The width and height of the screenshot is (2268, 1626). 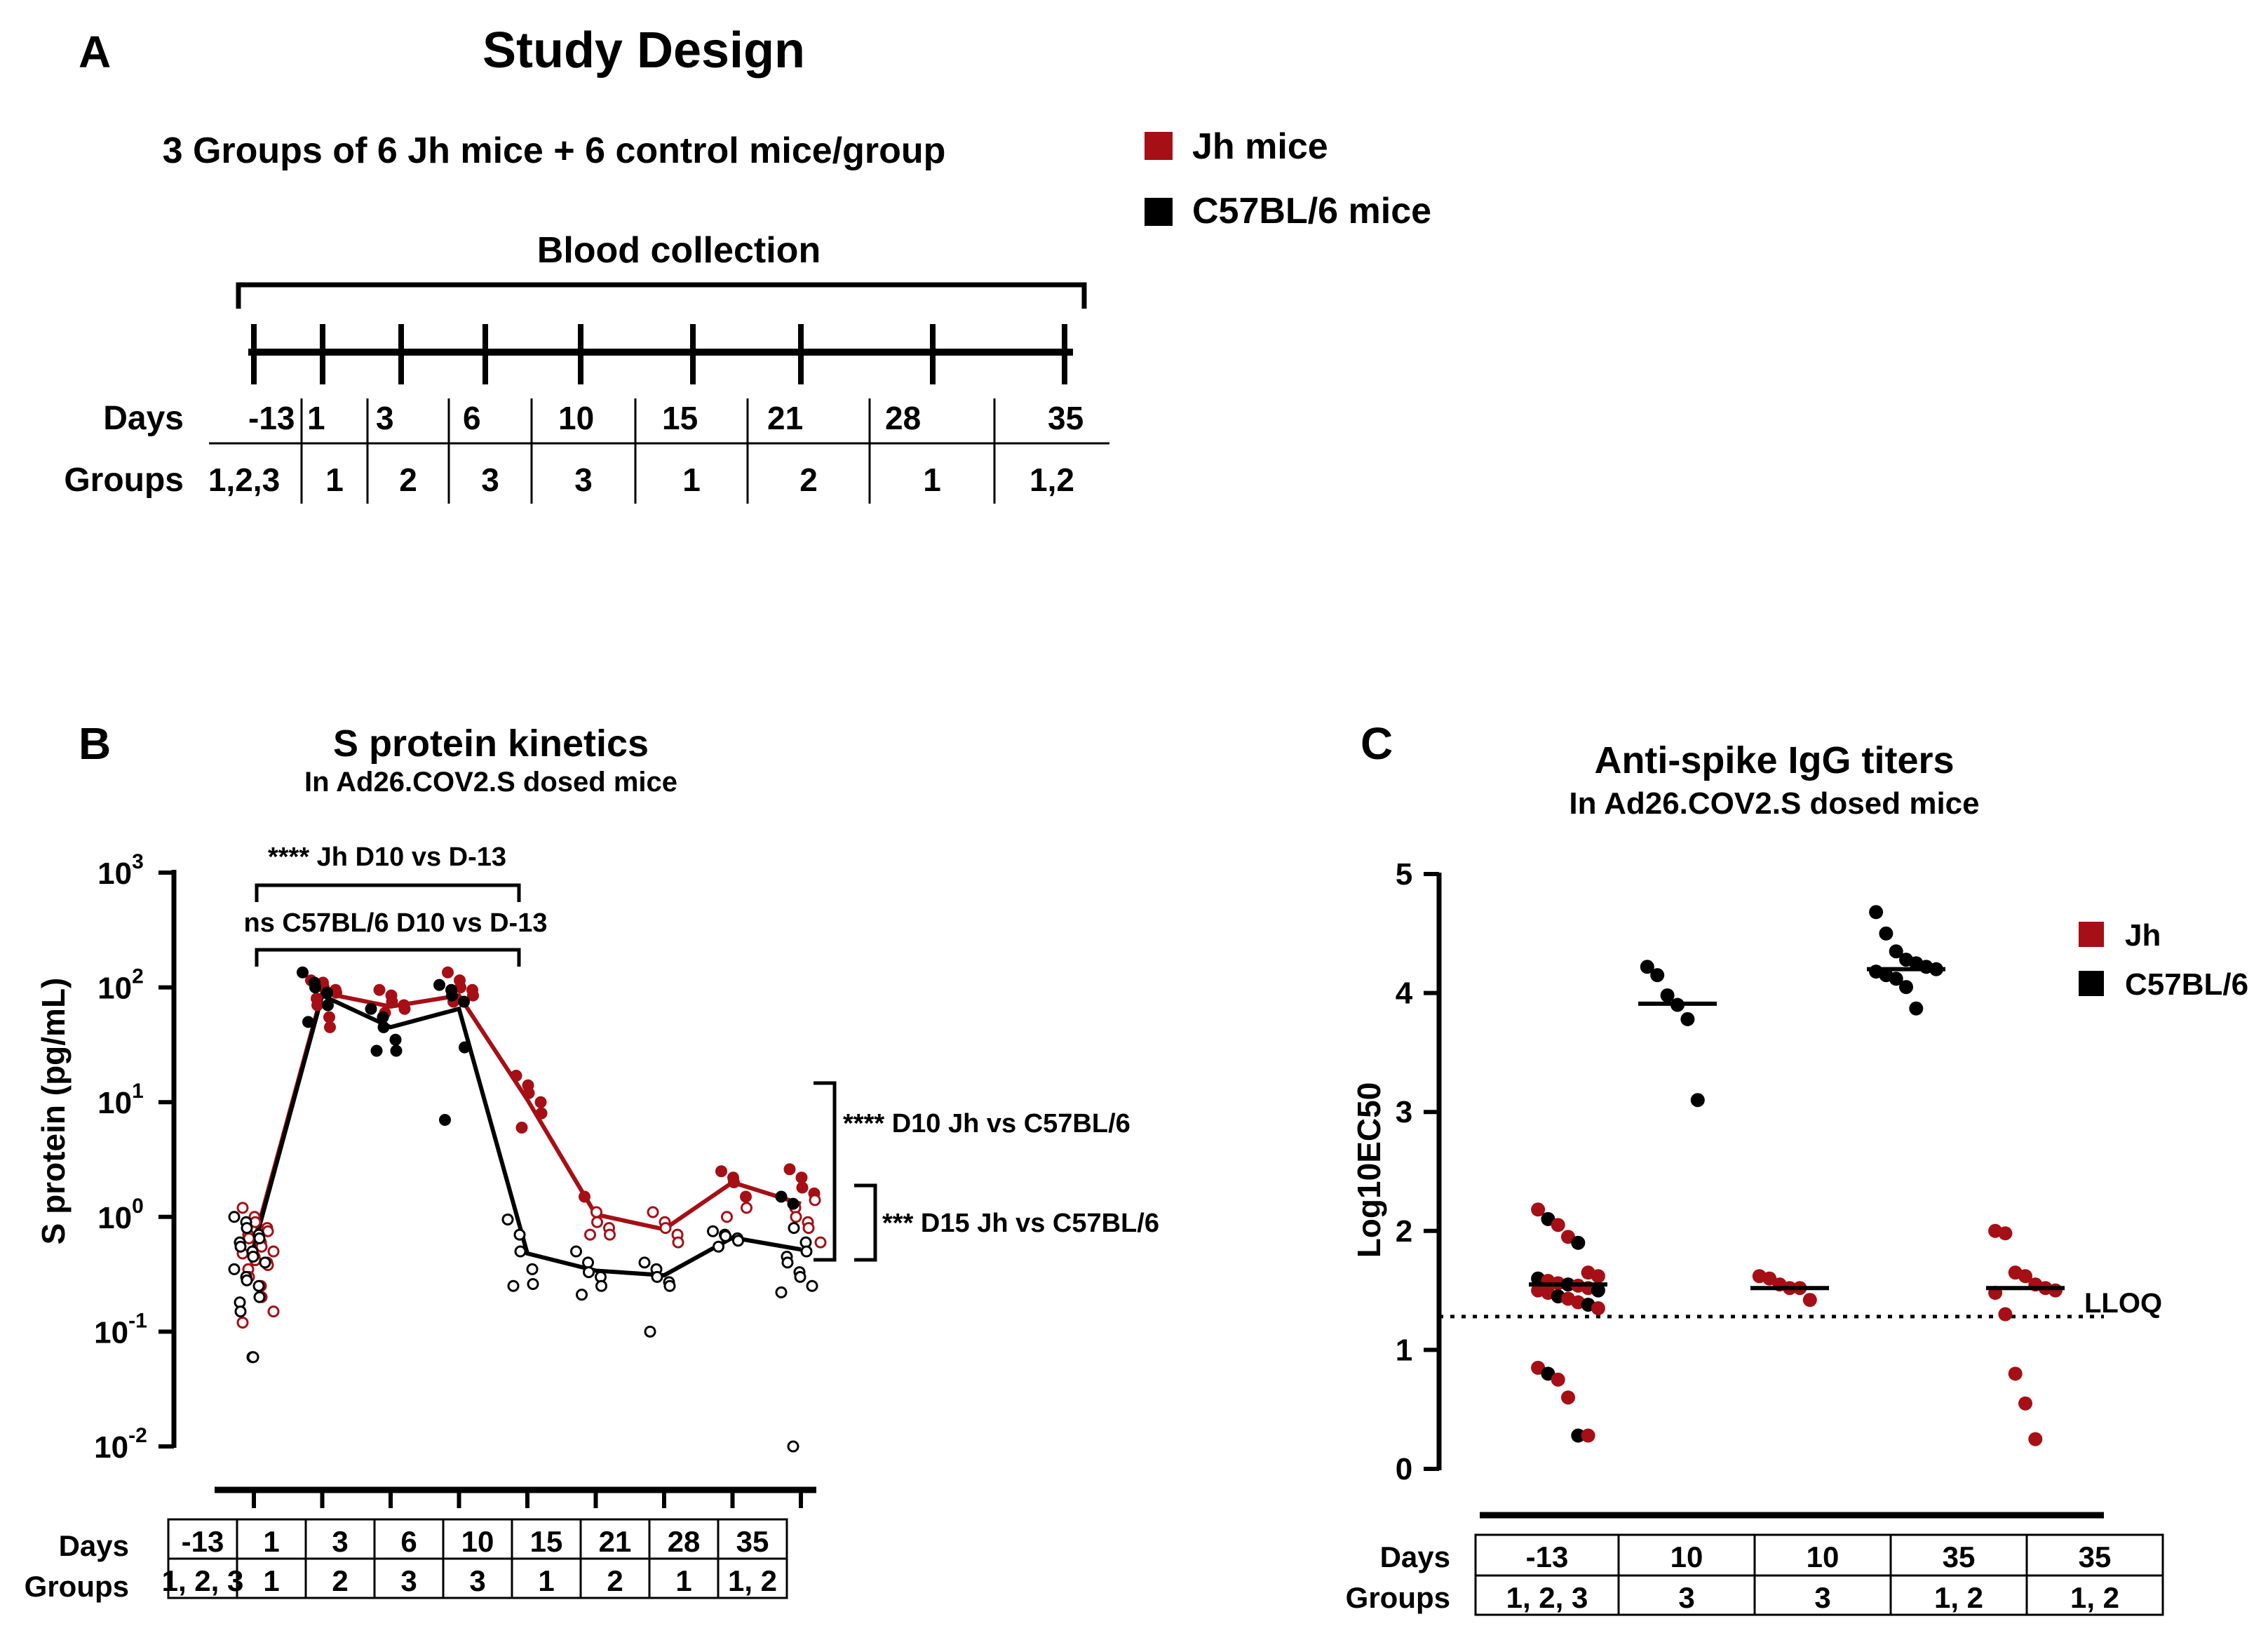 What do you see at coordinates (1052, 480) in the screenshot?
I see `group-cell-a: 1,2` at bounding box center [1052, 480].